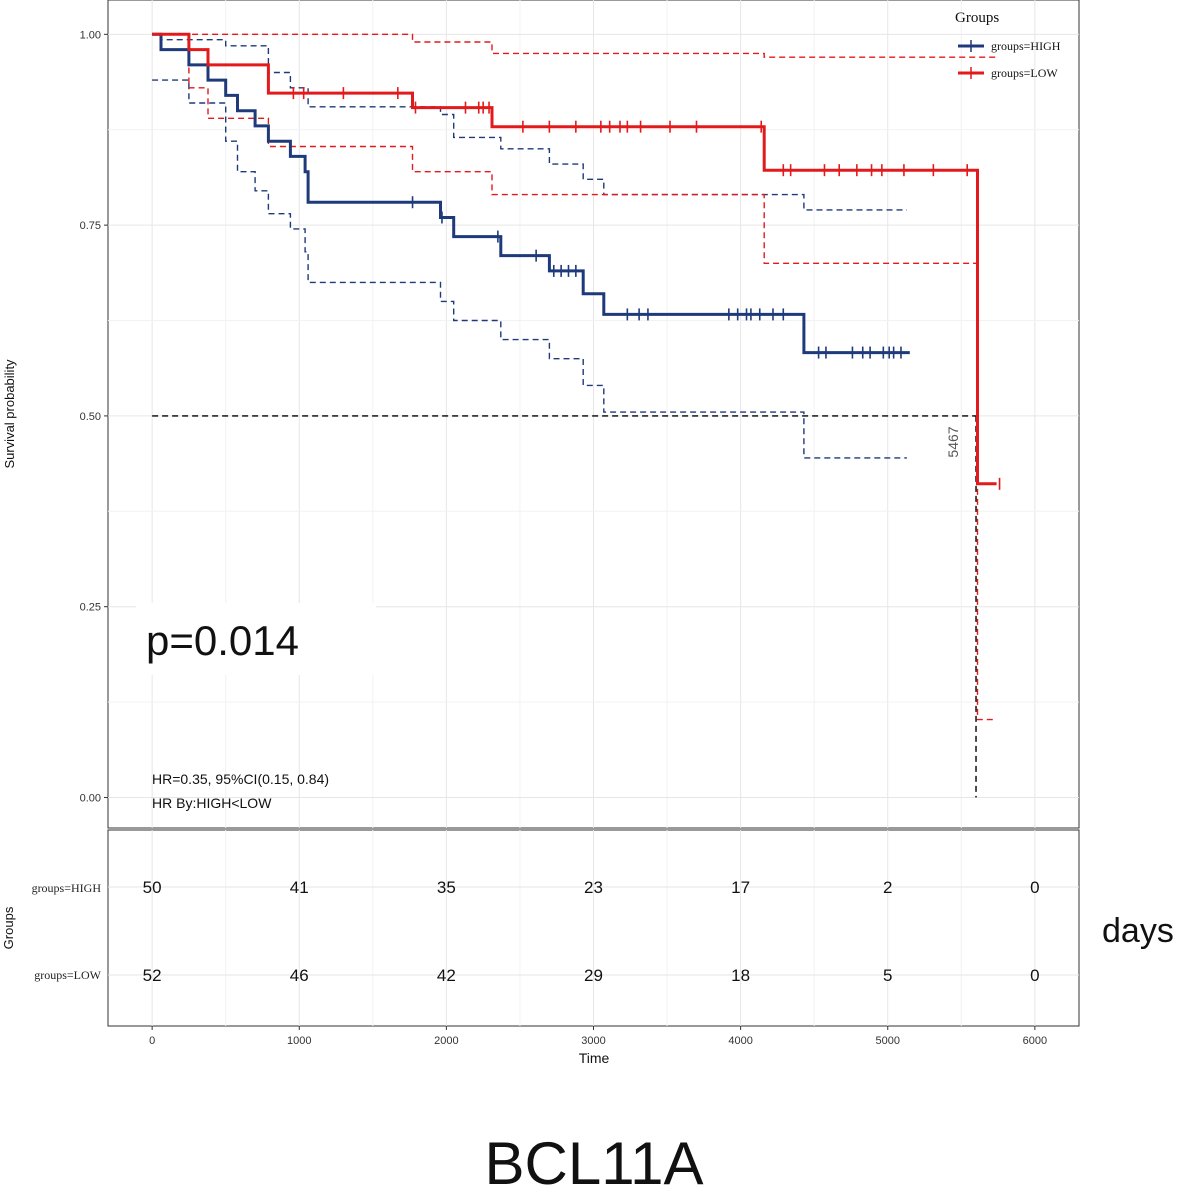 Image resolution: width=1181 pixels, height=1185 pixels. What do you see at coordinates (887, 975) in the screenshot?
I see `risk-count: 5` at bounding box center [887, 975].